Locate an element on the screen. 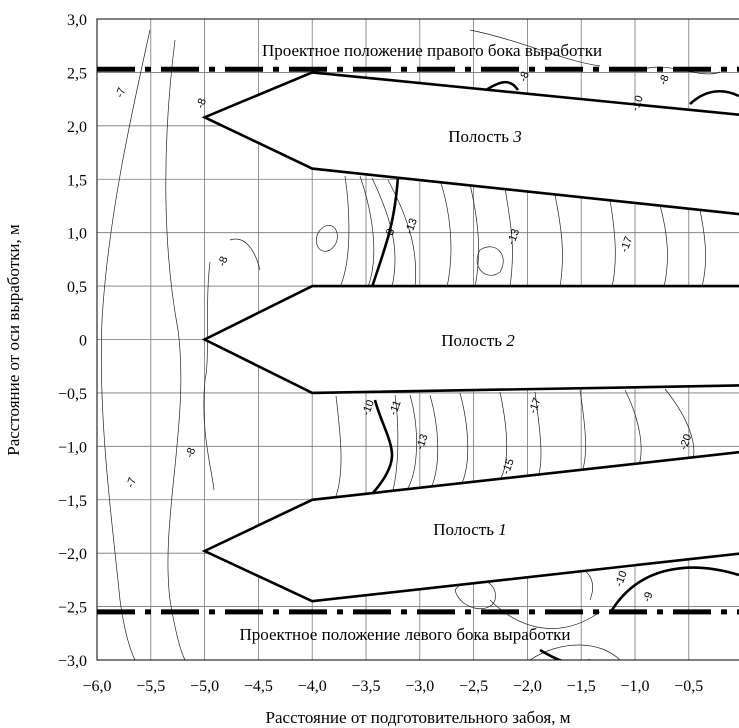  x-tick-label: −6,0 is located at coordinates (96, 686).